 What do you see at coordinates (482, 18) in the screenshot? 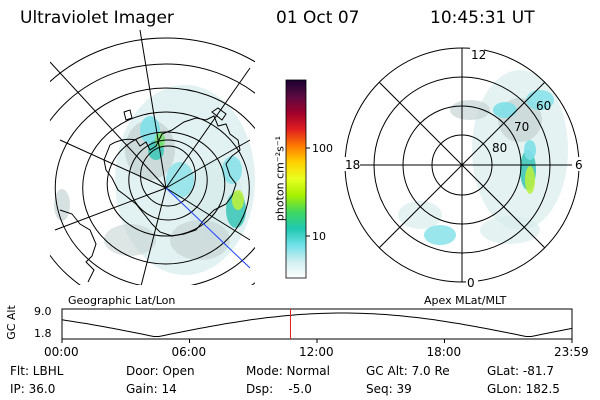
I see `time-label: 10:45:31 UT` at bounding box center [482, 18].